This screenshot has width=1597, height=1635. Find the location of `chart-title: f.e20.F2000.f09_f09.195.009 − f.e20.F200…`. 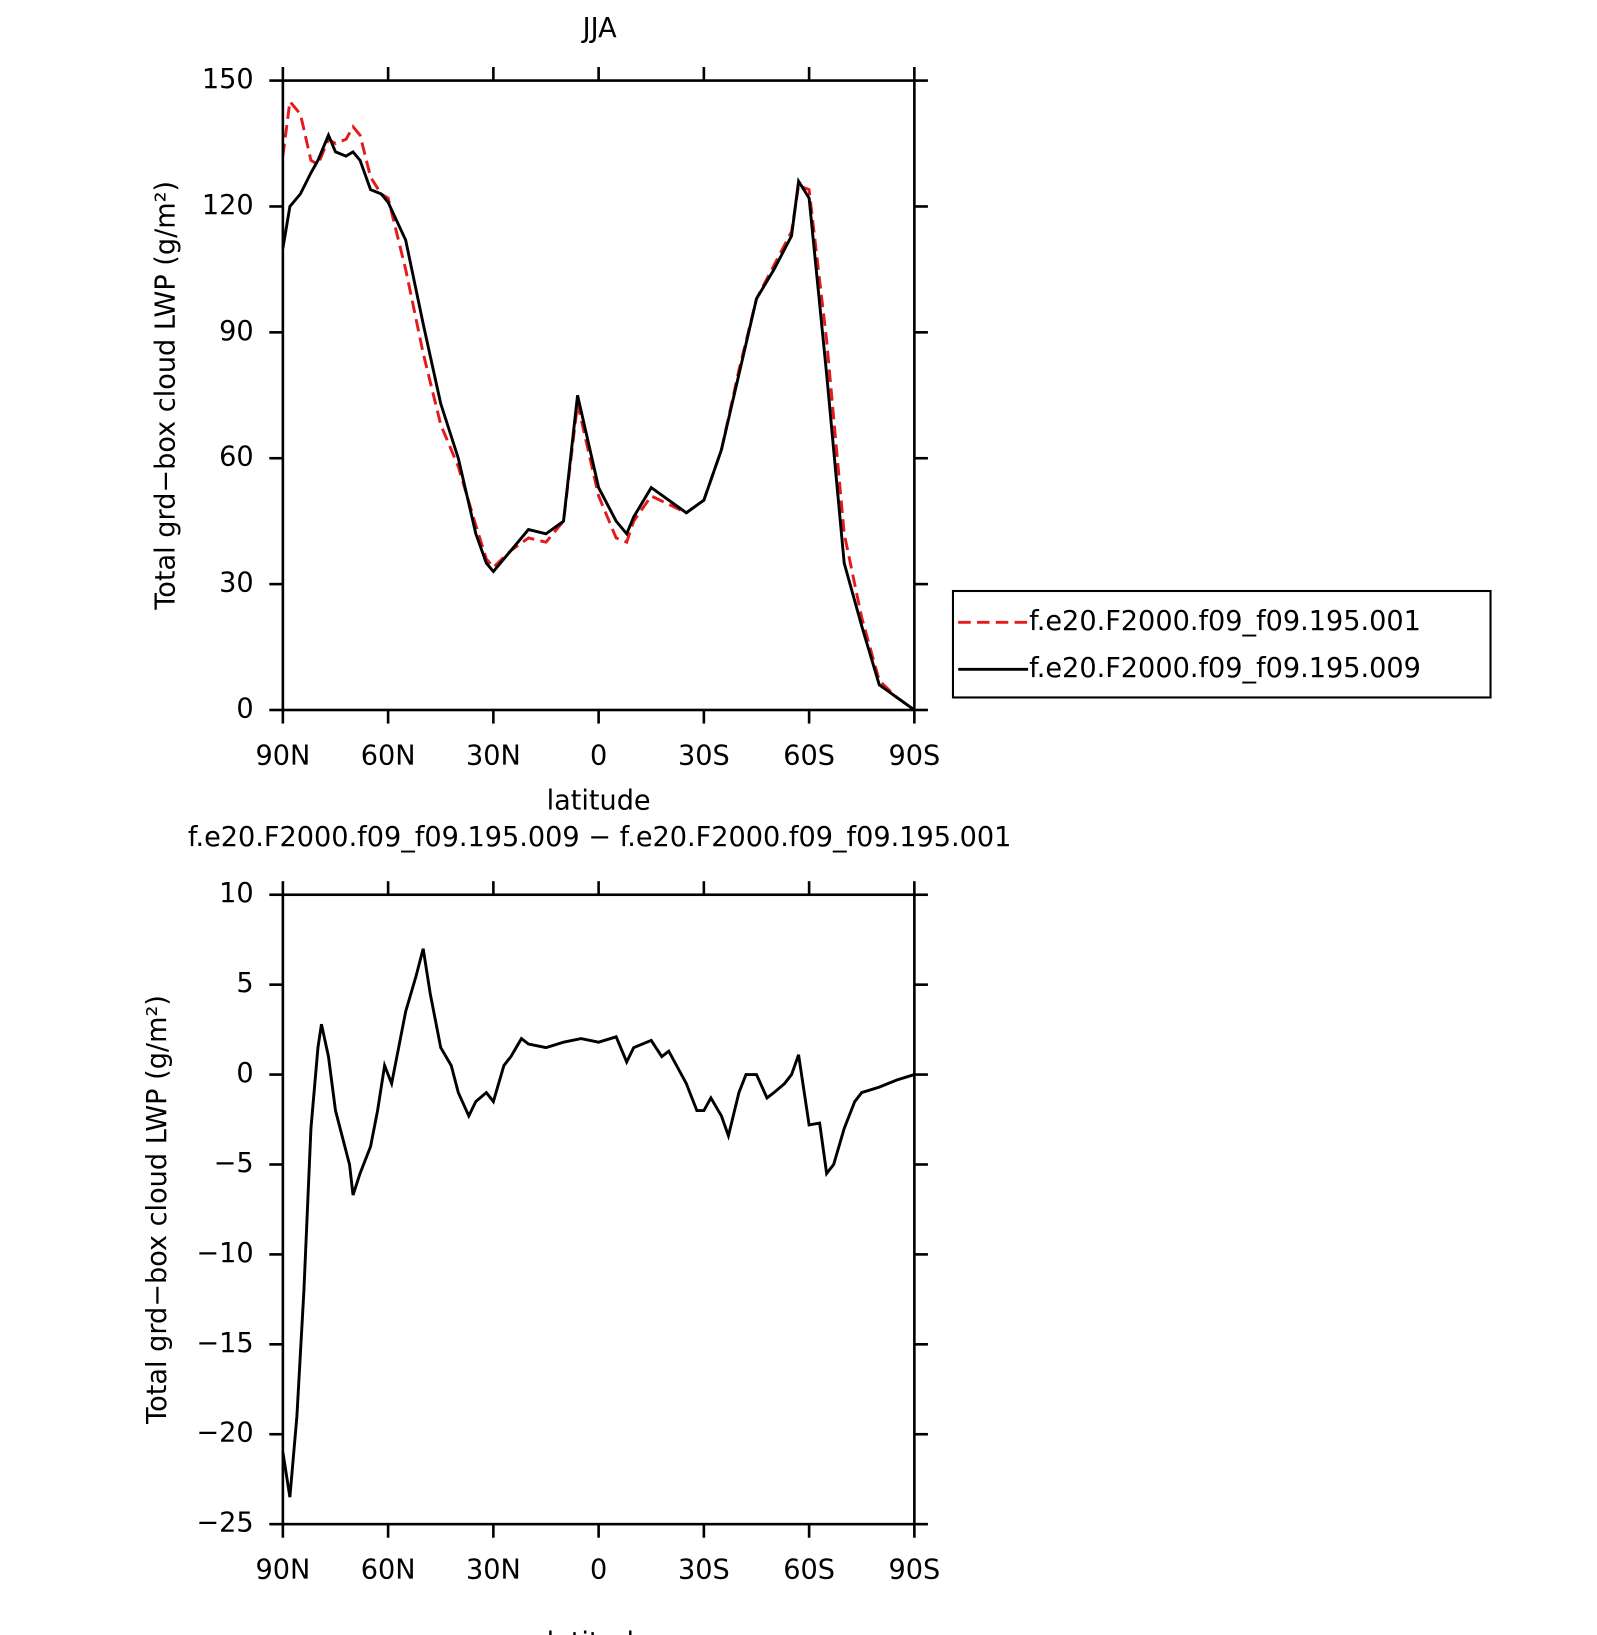

chart-title: f.e20.F2000.f09_f09.195.009 − f.e20.F200… is located at coordinates (600, 837).